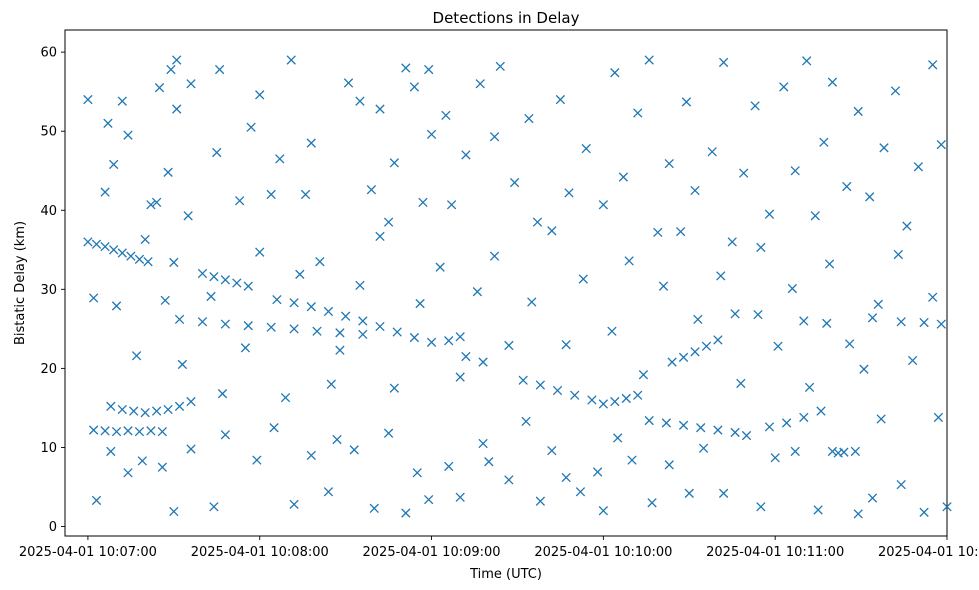  What do you see at coordinates (928, 552) in the screenshot?
I see `x-tick-label: 2025-04-01 10:12:00` at bounding box center [928, 552].